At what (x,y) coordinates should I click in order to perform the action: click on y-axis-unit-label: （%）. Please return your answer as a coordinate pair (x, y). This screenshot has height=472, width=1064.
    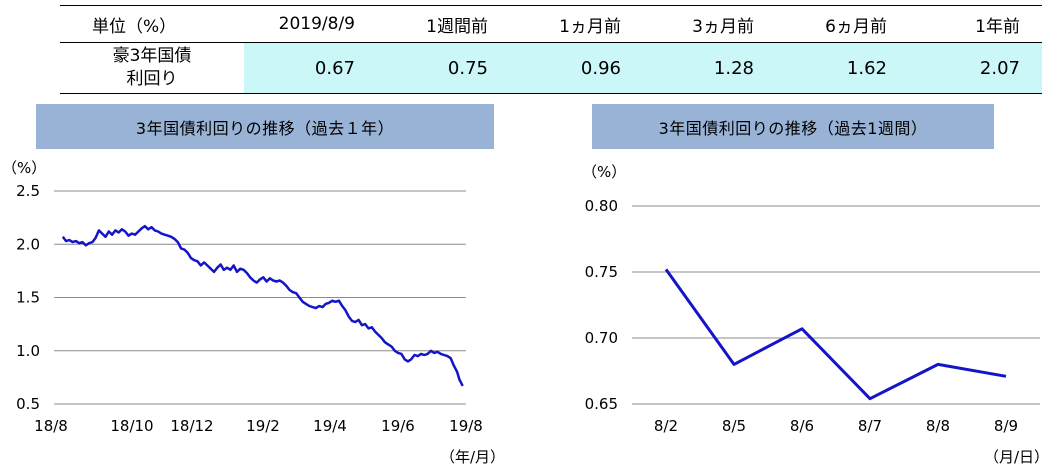
    Looking at the image, I should click on (24, 168).